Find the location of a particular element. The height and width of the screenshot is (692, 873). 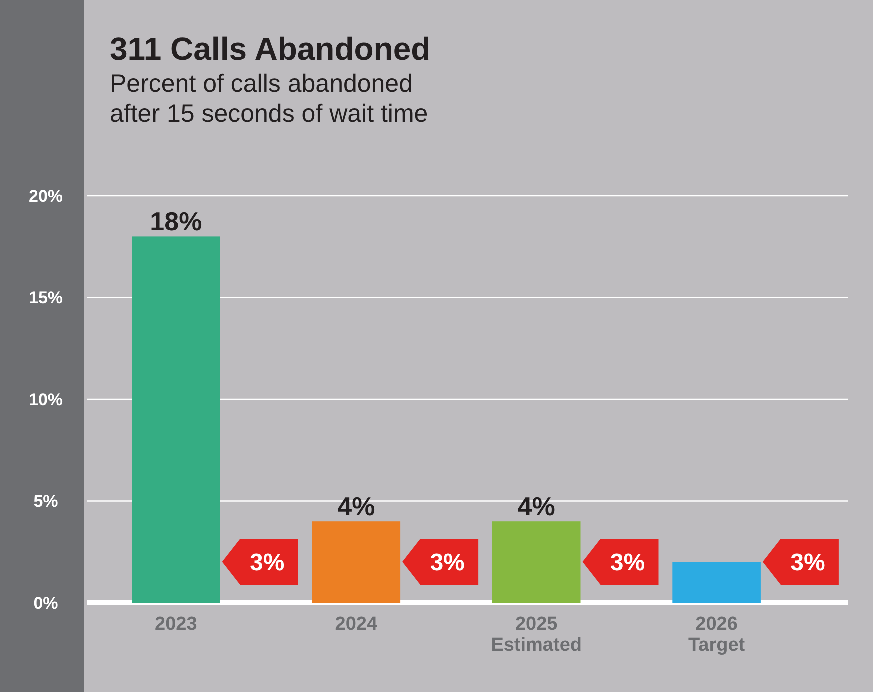

chart-title: 311 Calls Abandoned is located at coordinates (270, 49).